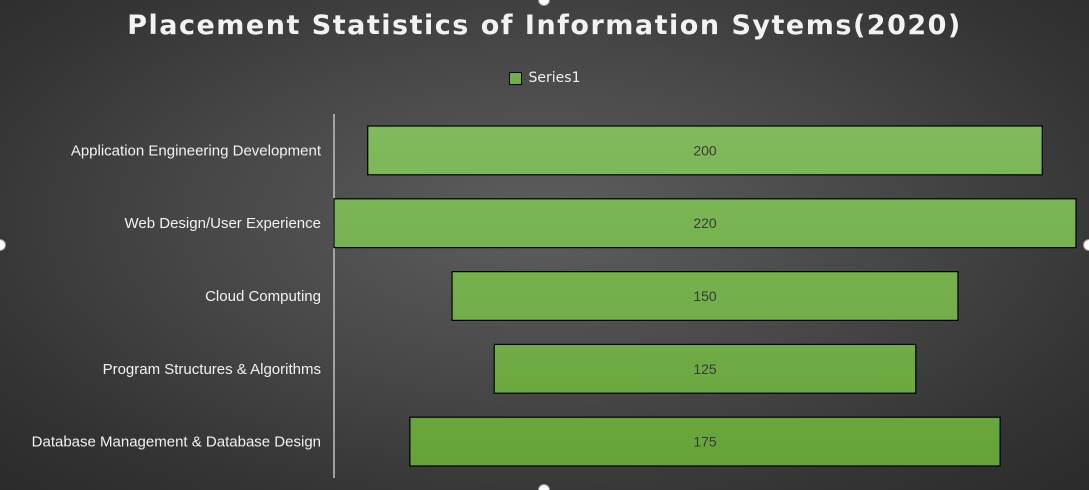  Describe the element at coordinates (515, 78) in the screenshot. I see `legend-swatch` at that location.